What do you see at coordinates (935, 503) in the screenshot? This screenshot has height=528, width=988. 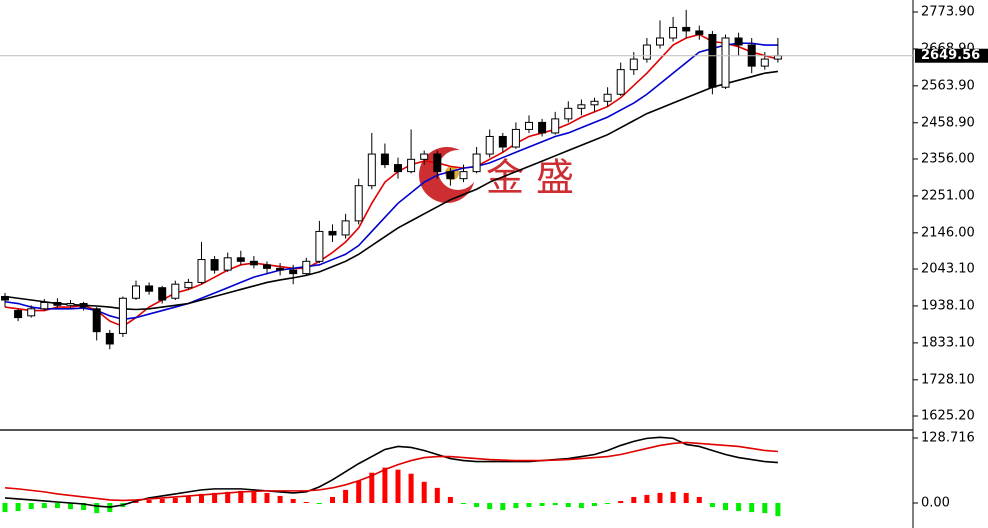 I see `y-tick-label: 0.00` at bounding box center [935, 503].